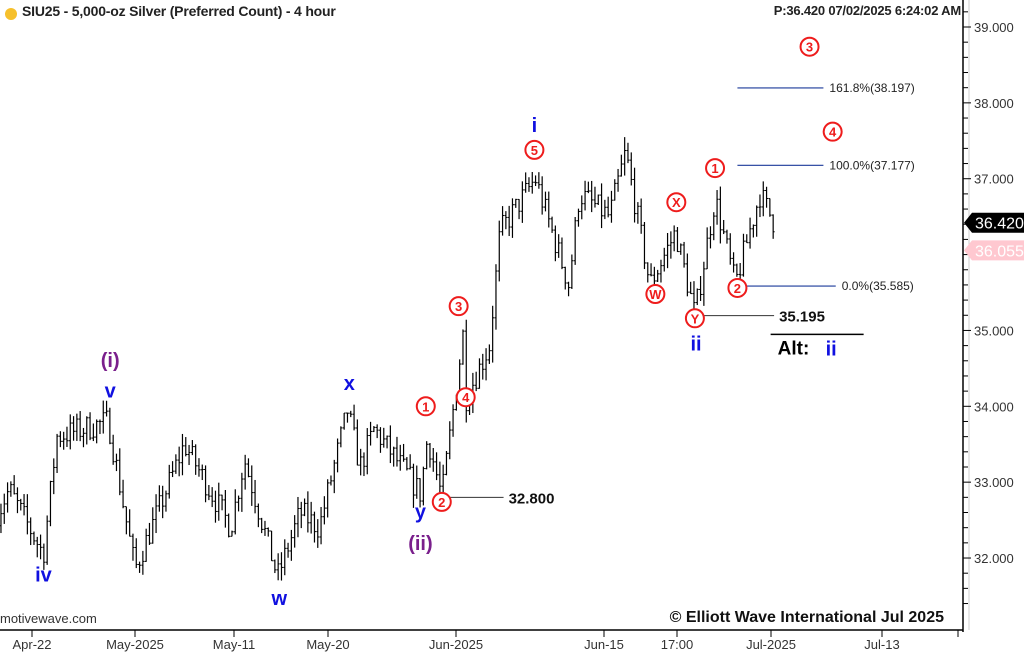 The image size is (1024, 655). I want to click on price-tick-label: 33.000, so click(994, 482).